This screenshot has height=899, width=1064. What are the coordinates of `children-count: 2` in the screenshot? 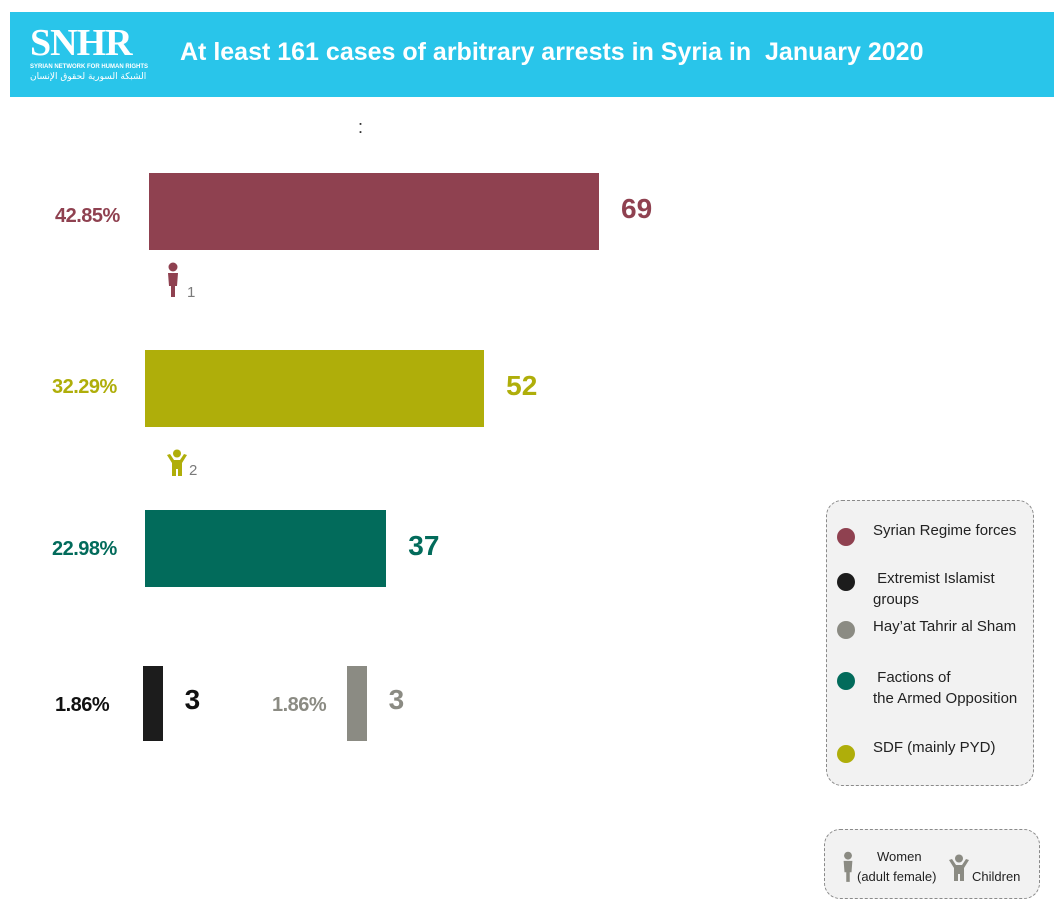 It's located at (193, 470).